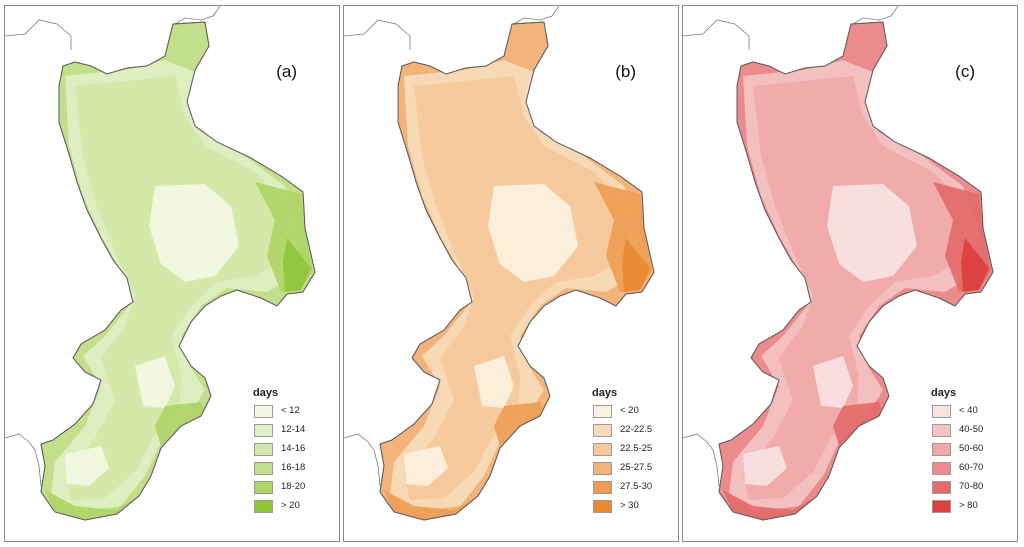 The image size is (1024, 547). I want to click on legend-item: < 40, so click(971, 412).